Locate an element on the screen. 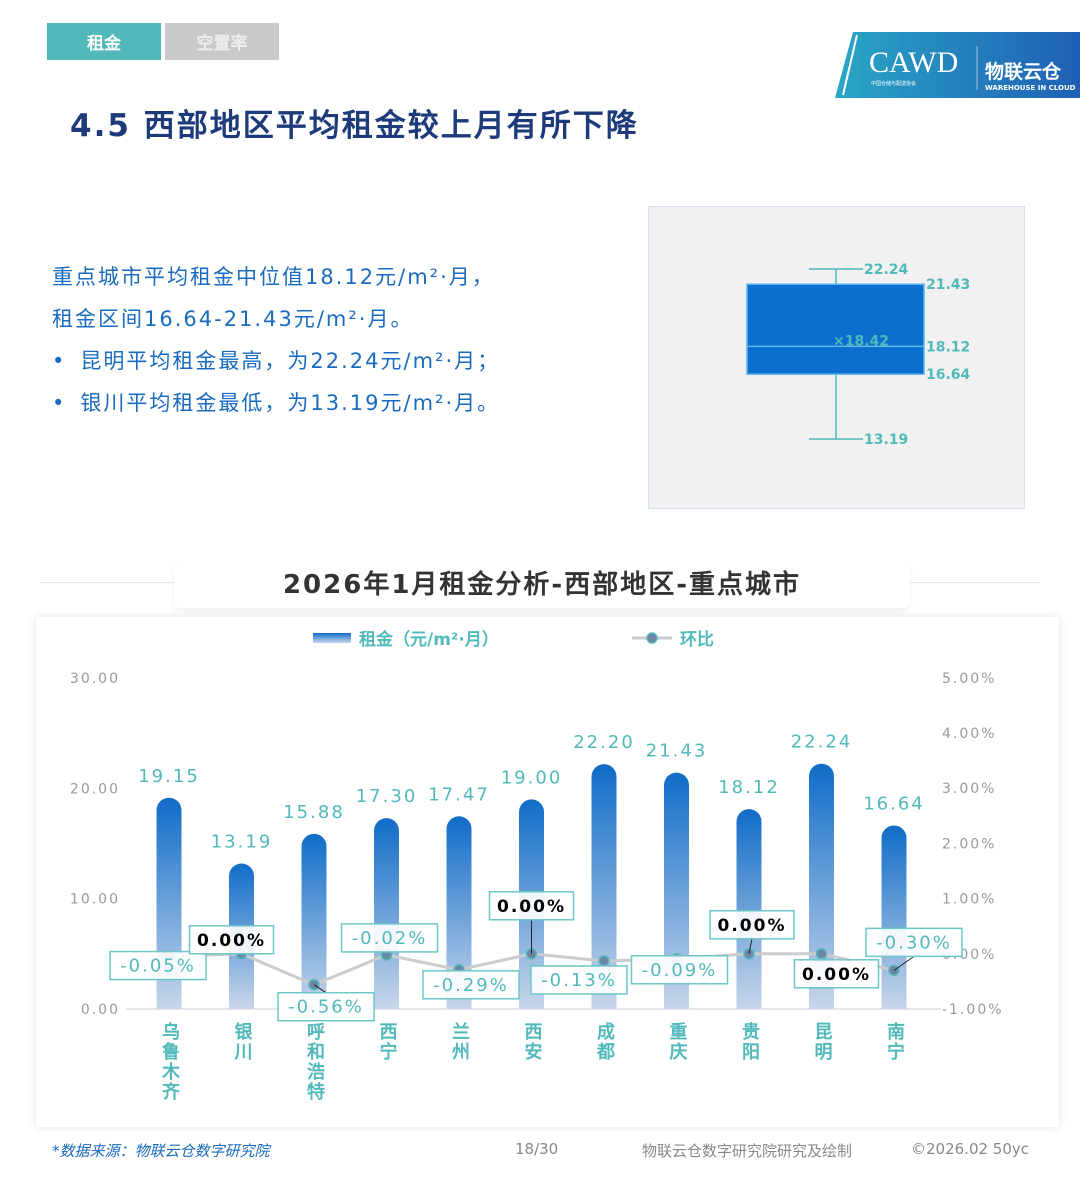 This screenshot has width=1080, height=1200. box-plot: 22.24 21.43 18.12 16.64 13.19 ×18.42 is located at coordinates (858, 355).